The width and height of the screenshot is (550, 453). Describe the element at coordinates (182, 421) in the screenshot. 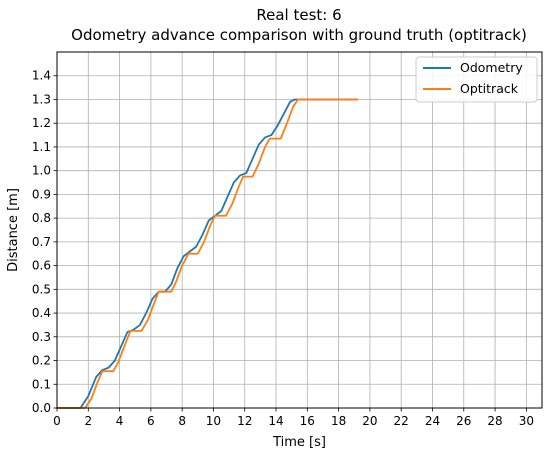

I see `x-tick-label: 8` at that location.